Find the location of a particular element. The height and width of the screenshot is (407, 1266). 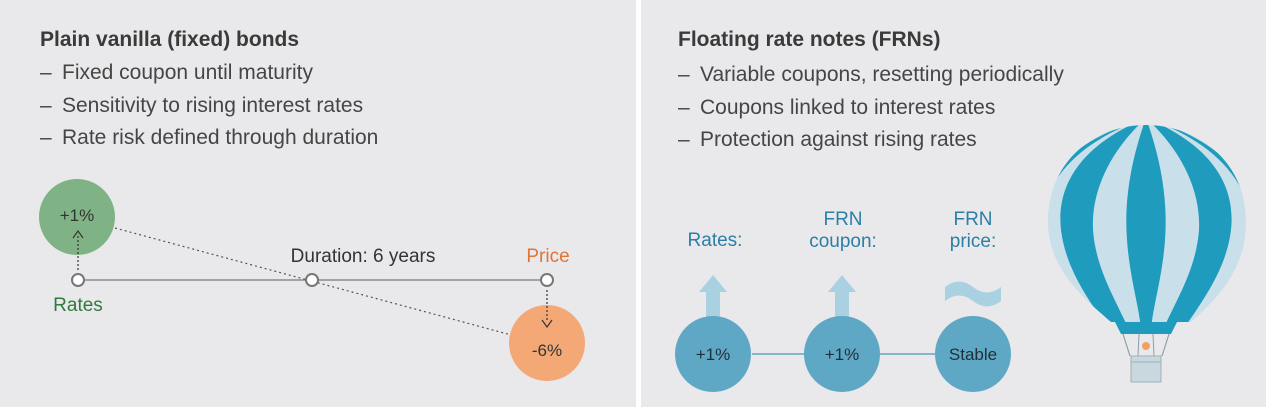

bullet-item: – Fixed coupon until maturity is located at coordinates (176, 72).